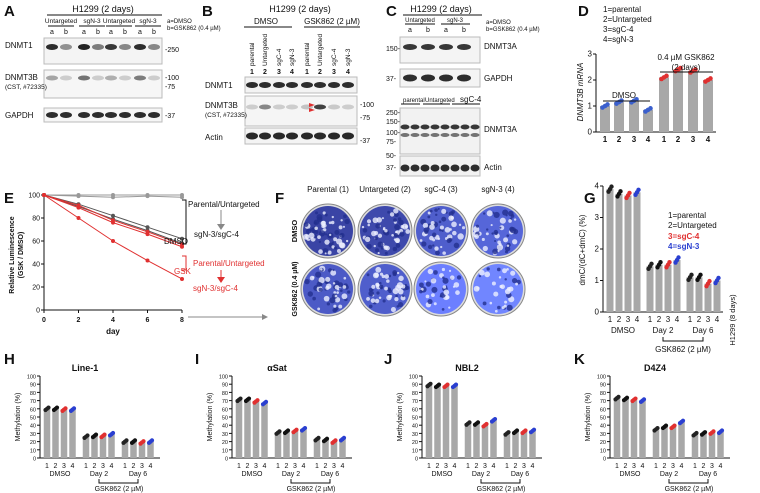 The image size is (760, 493). Describe the element at coordinates (637, 319) in the screenshot. I see `panel-g-category-label: 4` at that location.